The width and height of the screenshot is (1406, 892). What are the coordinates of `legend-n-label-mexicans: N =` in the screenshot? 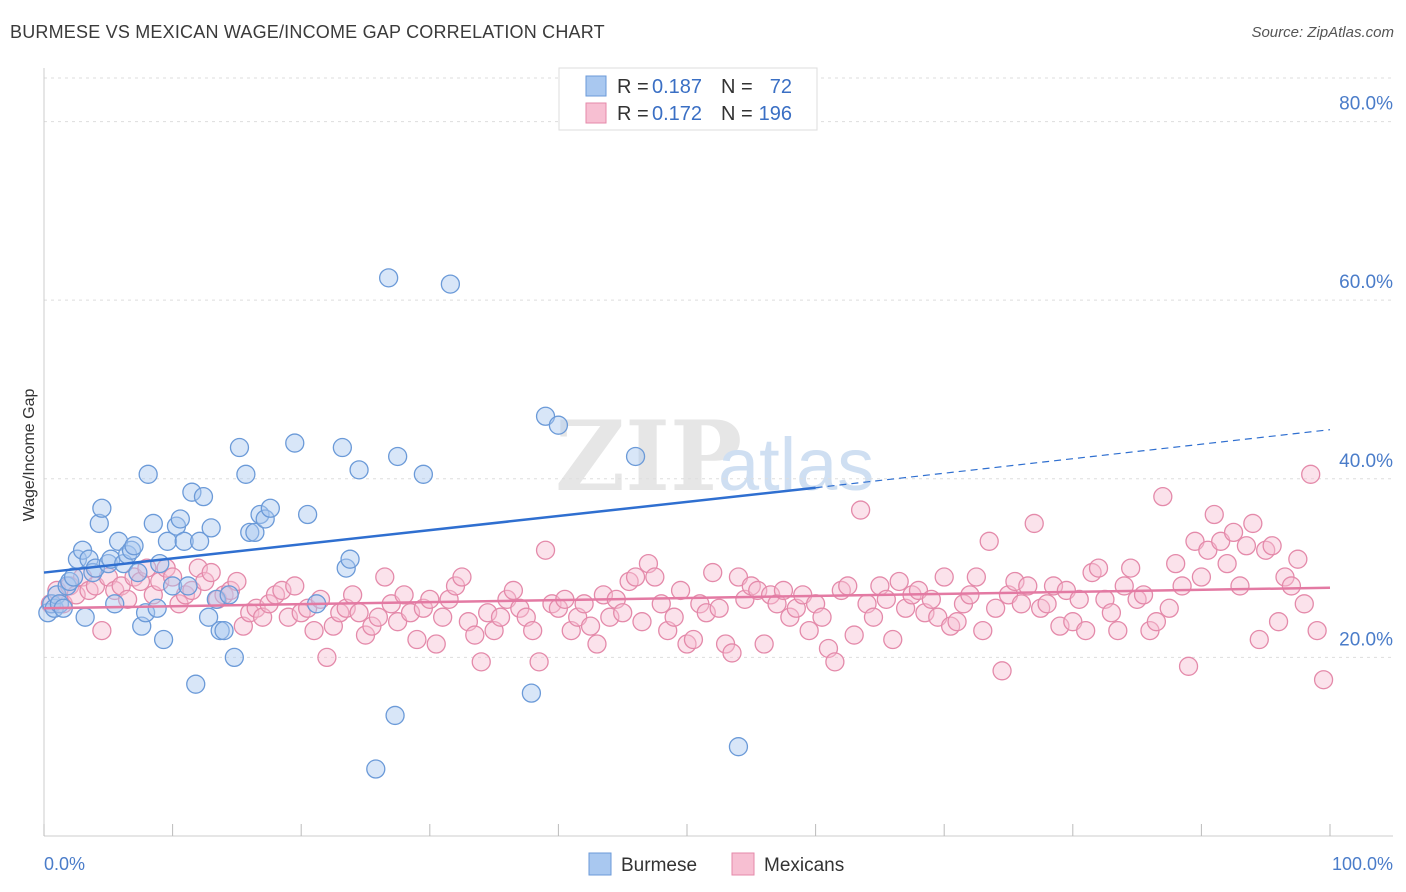 It's located at (737, 114).